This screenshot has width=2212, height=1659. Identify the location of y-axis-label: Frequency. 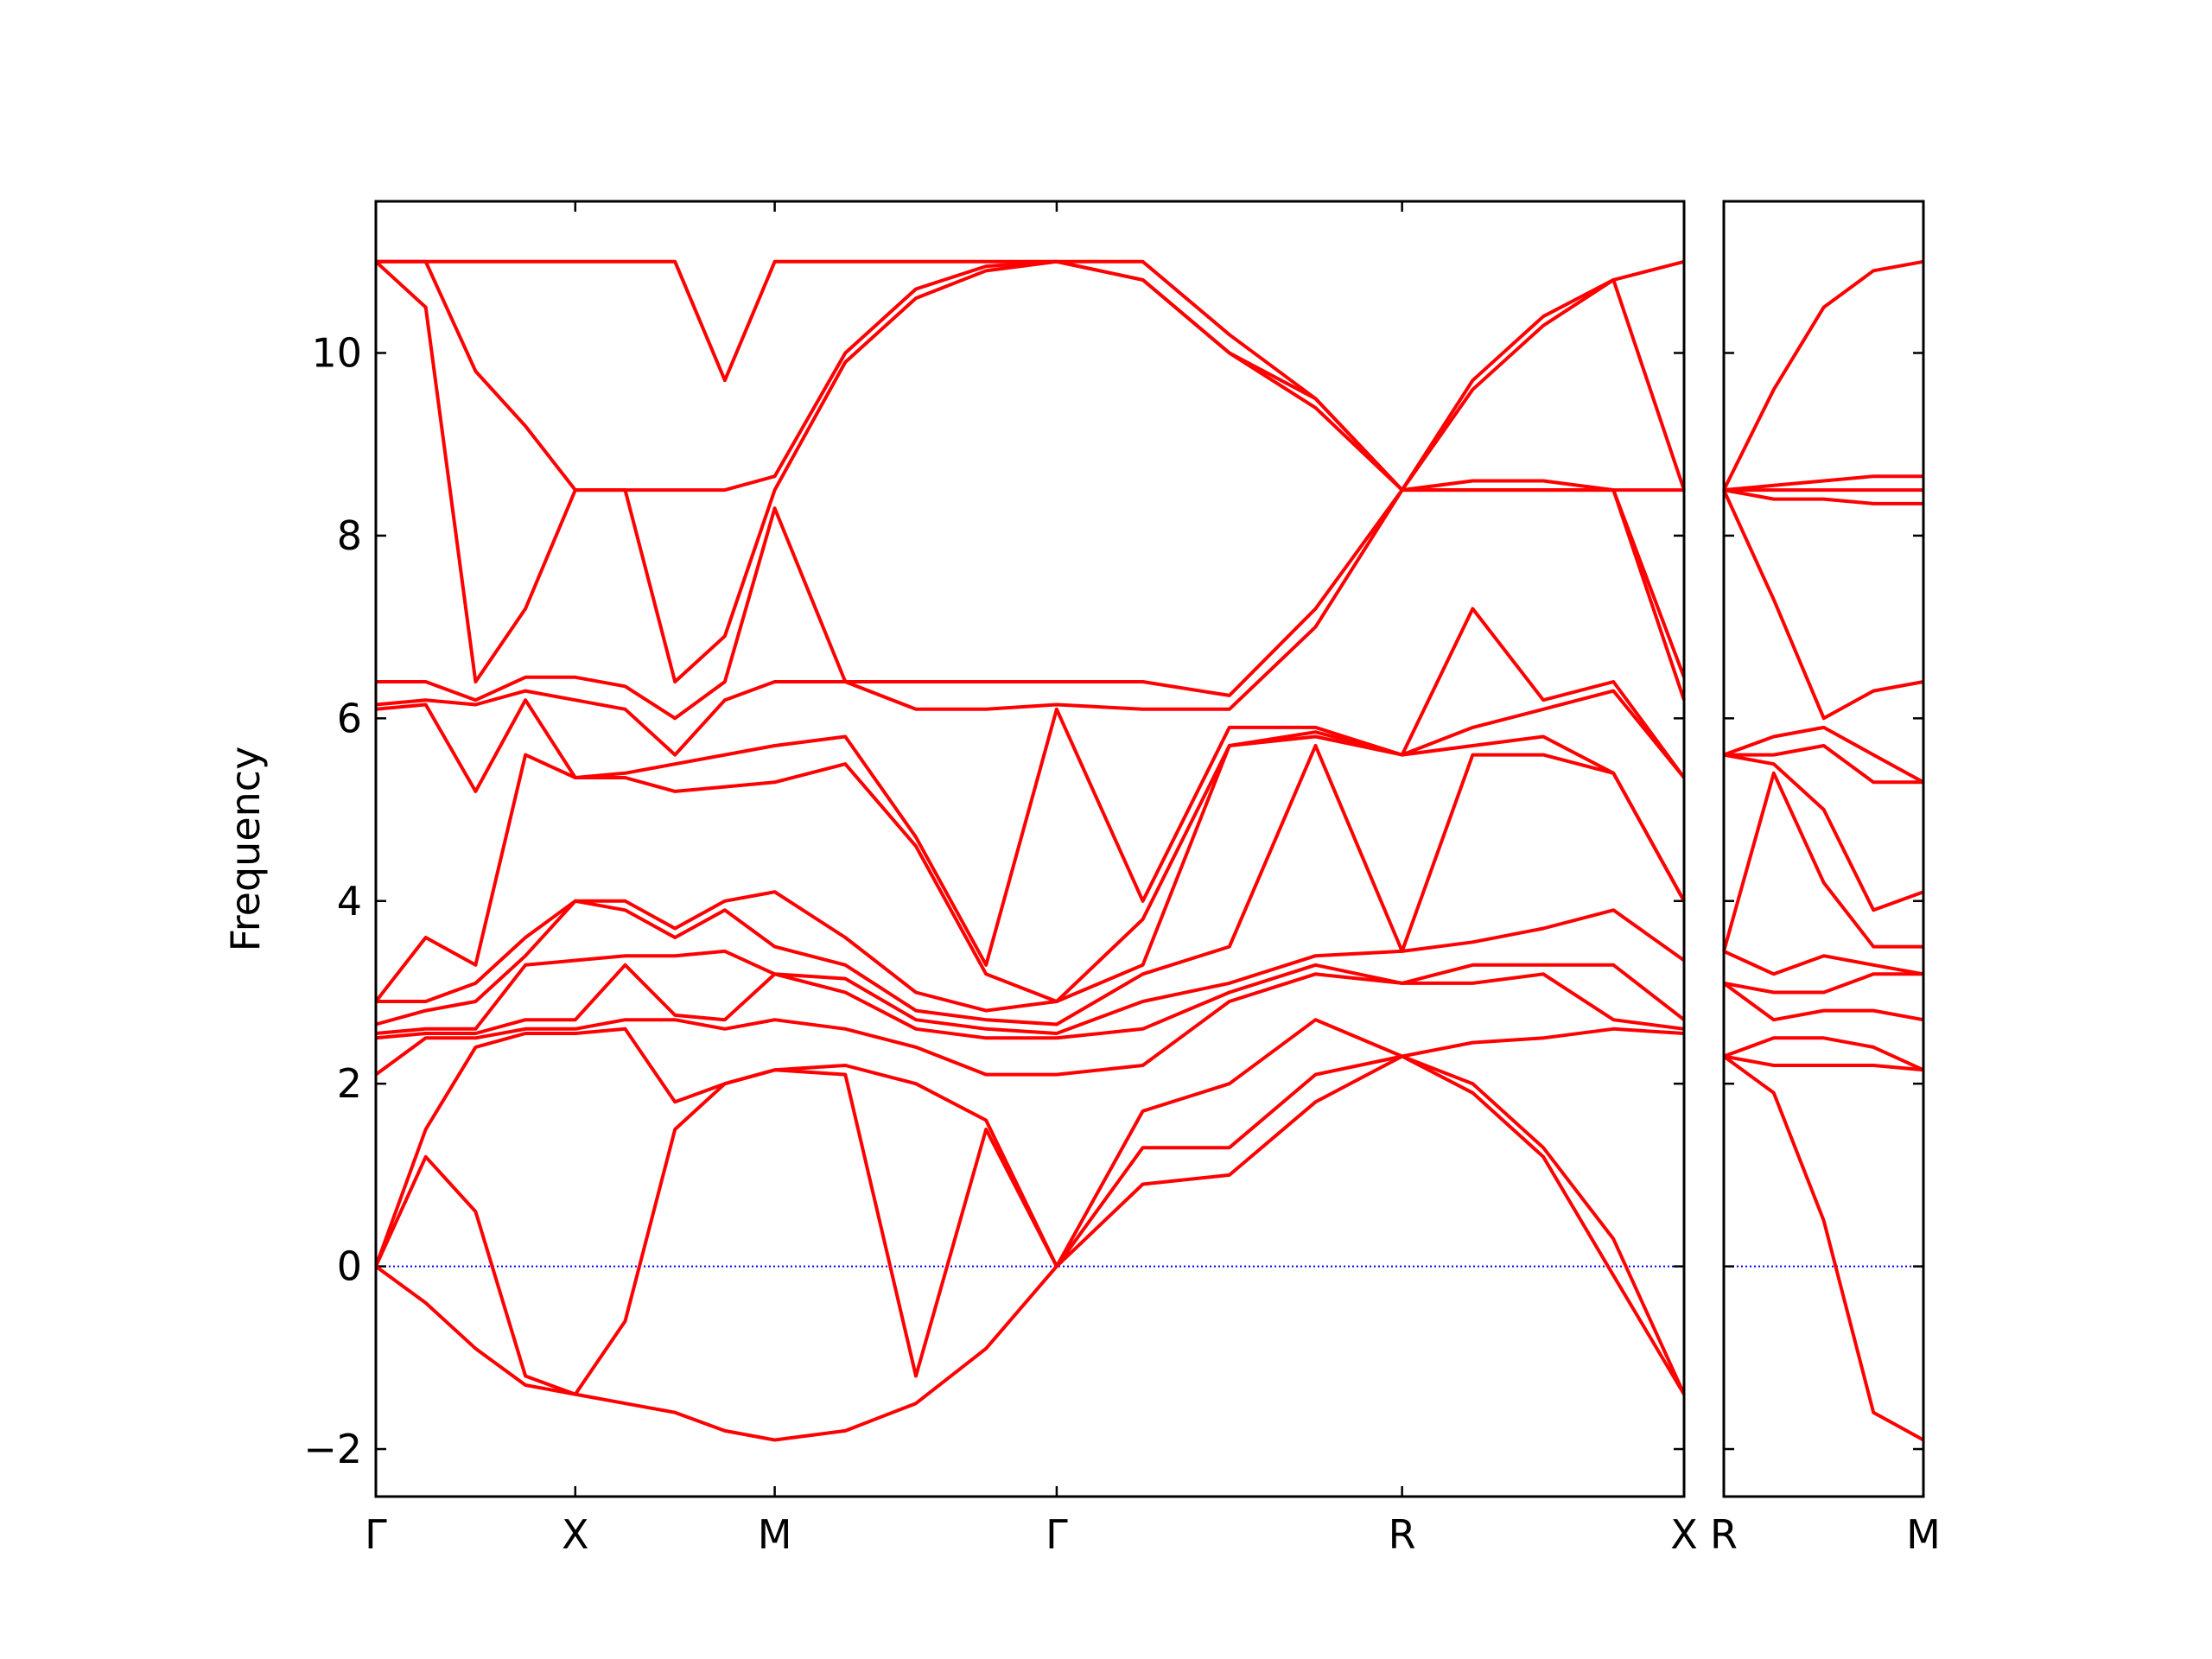
(245, 849).